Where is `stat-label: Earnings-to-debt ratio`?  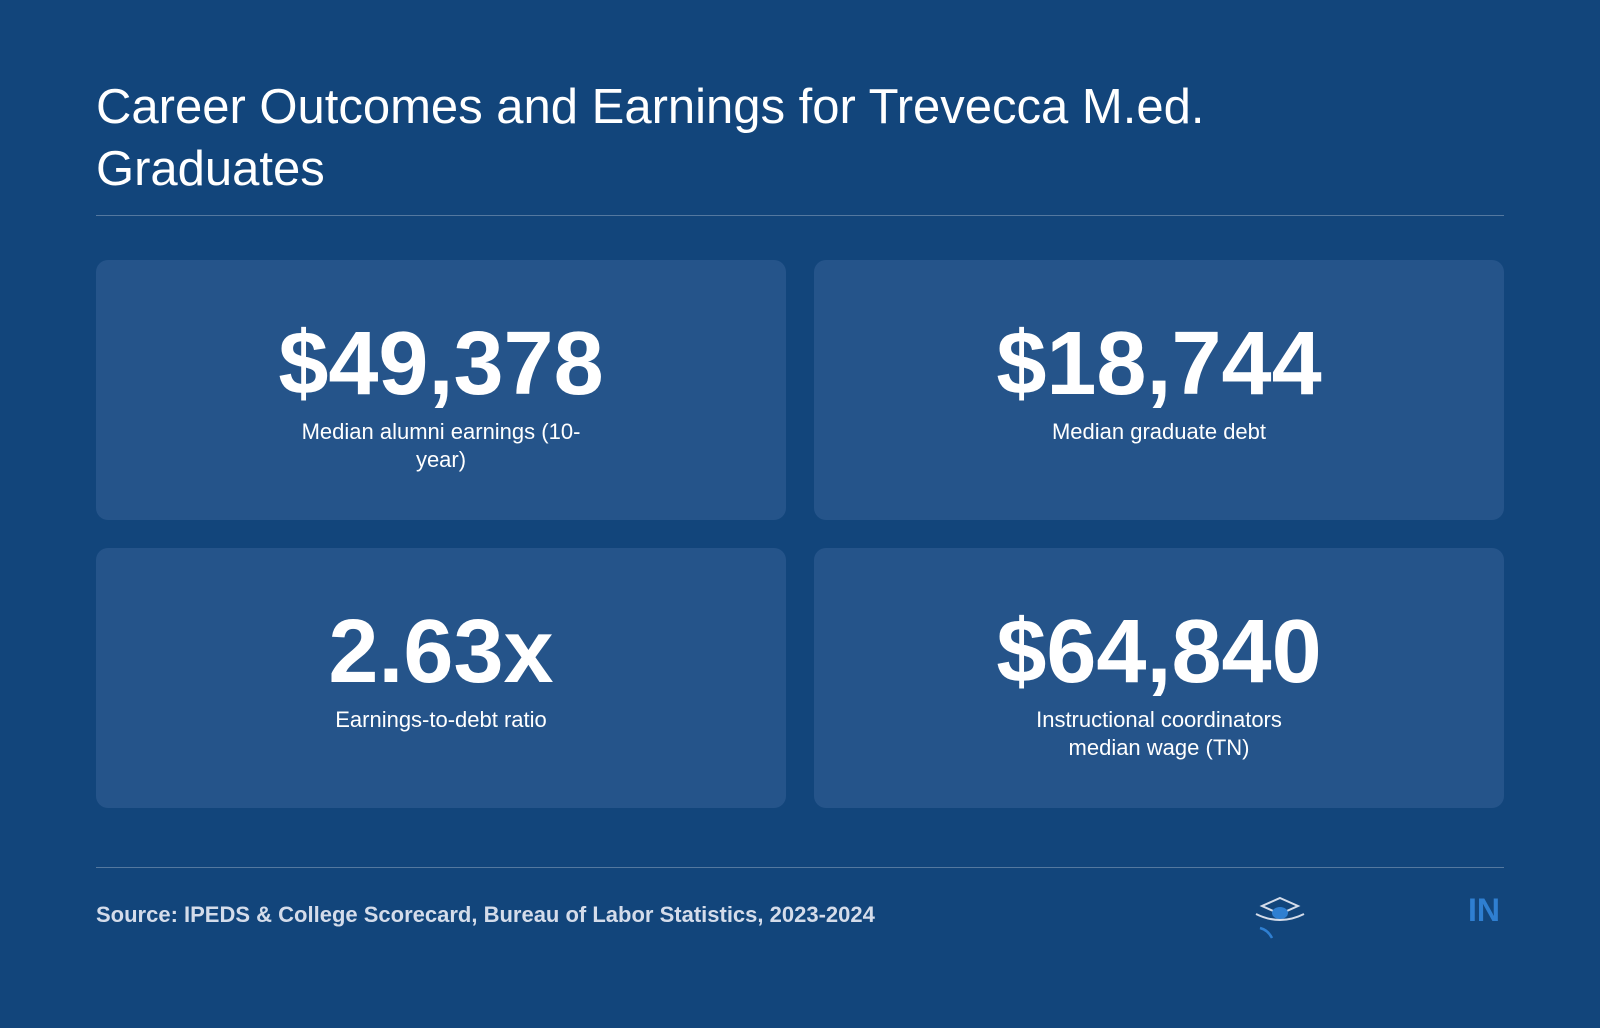
stat-label: Earnings-to-debt ratio is located at coordinates (441, 719).